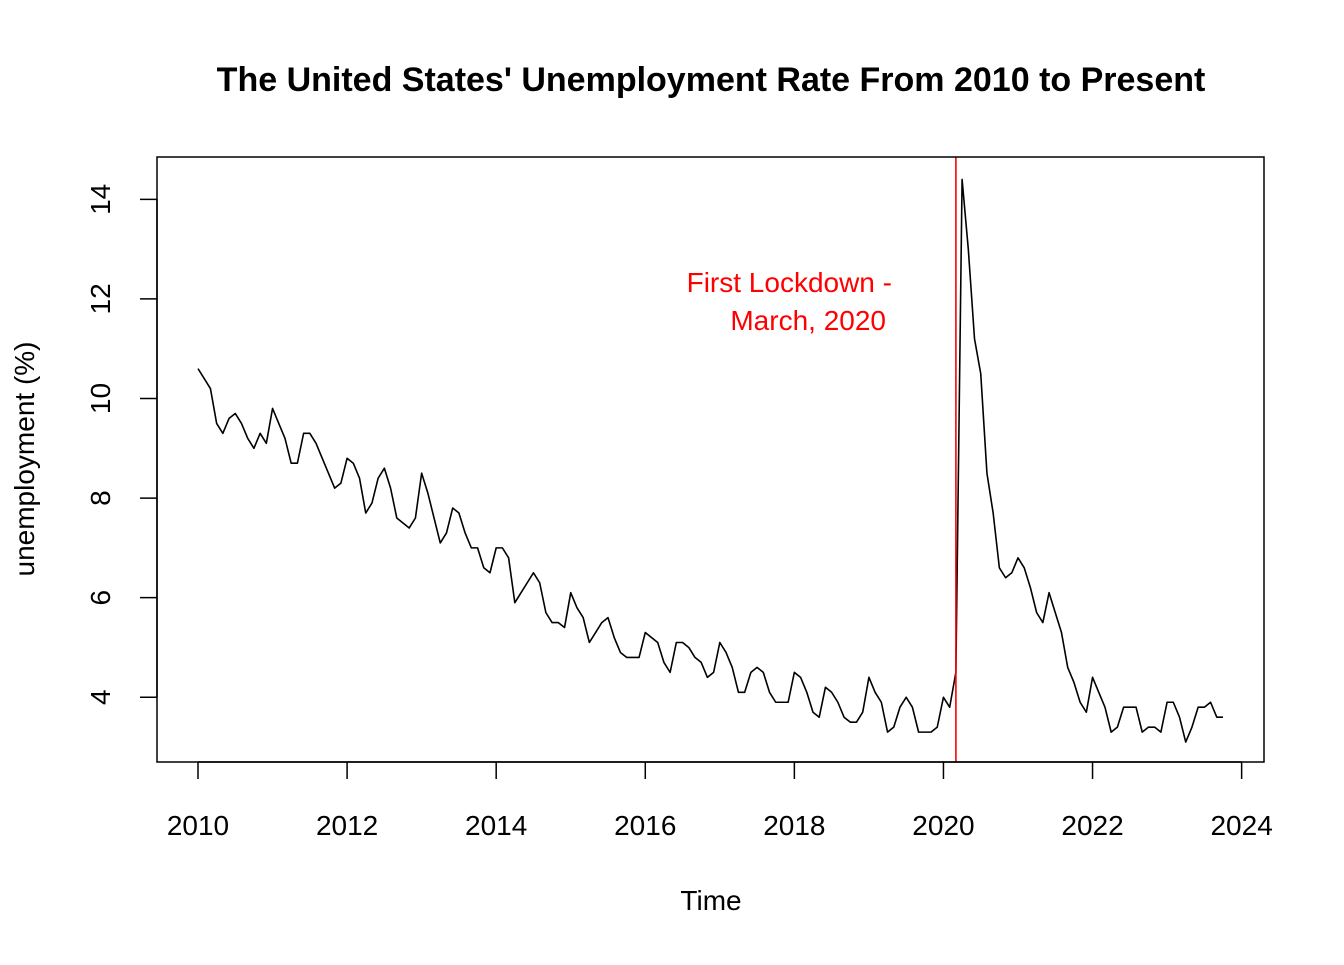 The image size is (1344, 965). Describe the element at coordinates (100, 199) in the screenshot. I see `y-tick-label: 14` at that location.